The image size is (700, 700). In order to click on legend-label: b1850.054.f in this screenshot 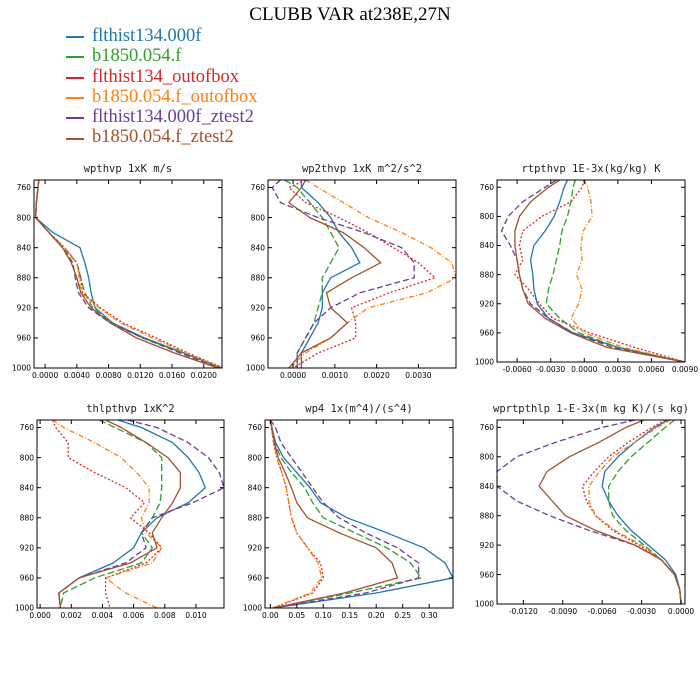, I will do `click(137, 56)`.